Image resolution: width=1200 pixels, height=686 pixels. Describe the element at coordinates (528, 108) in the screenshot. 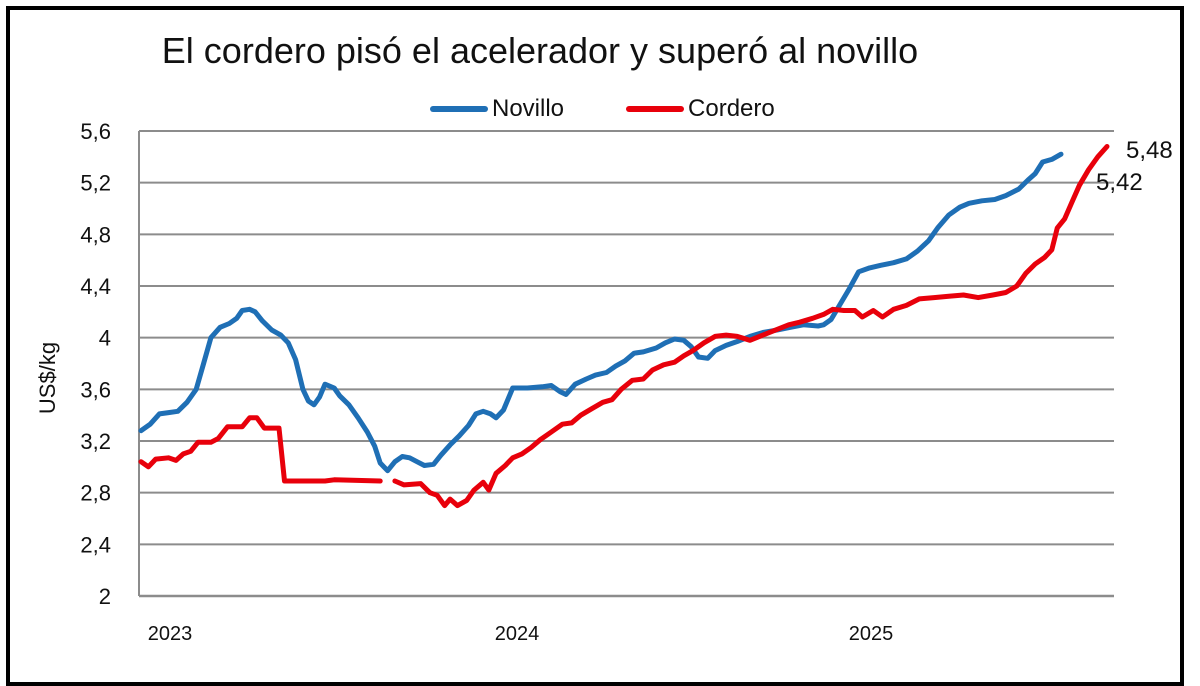

I see `legend-label-novillo: Novillo` at that location.